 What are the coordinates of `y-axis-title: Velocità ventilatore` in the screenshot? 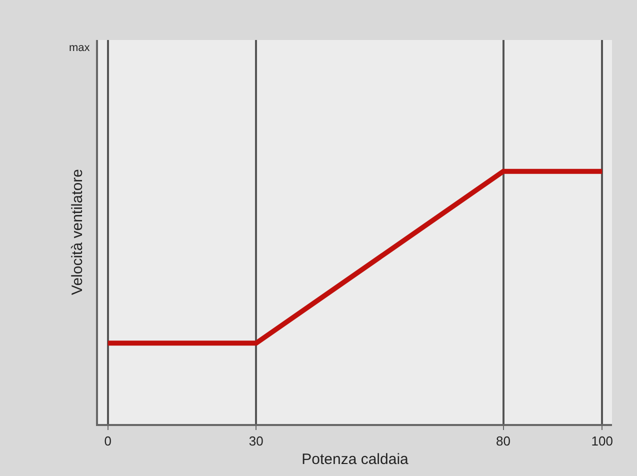 It's located at (77, 232).